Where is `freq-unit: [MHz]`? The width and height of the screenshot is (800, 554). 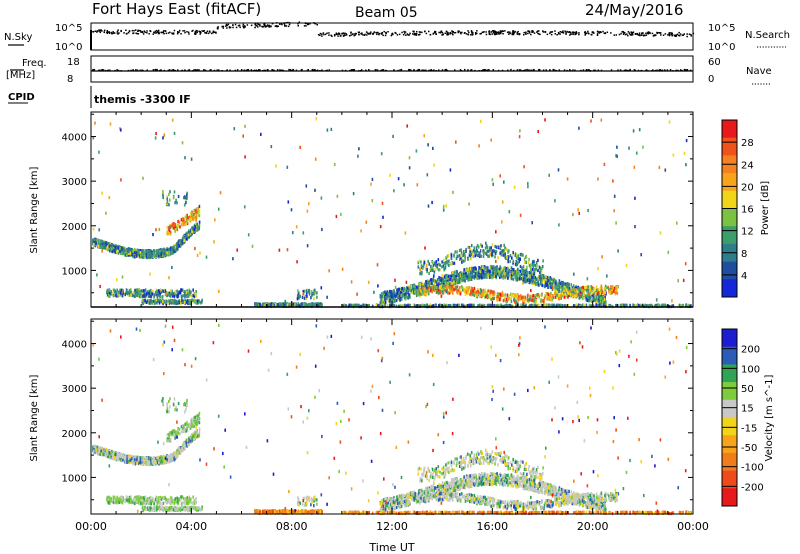
freq-unit: [MHz] is located at coordinates (20, 75).